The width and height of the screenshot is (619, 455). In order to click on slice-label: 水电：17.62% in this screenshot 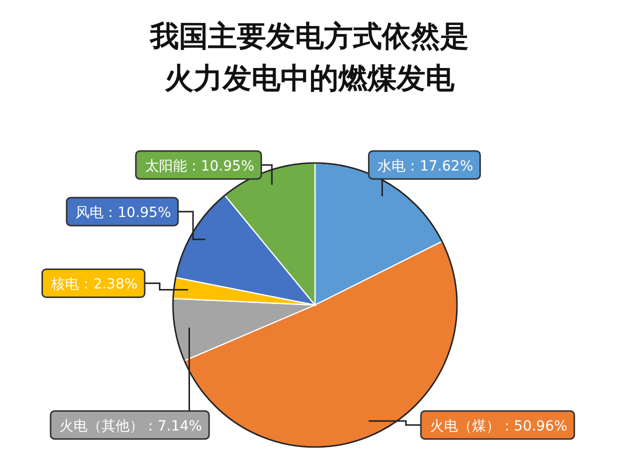, I will do `click(426, 166)`.